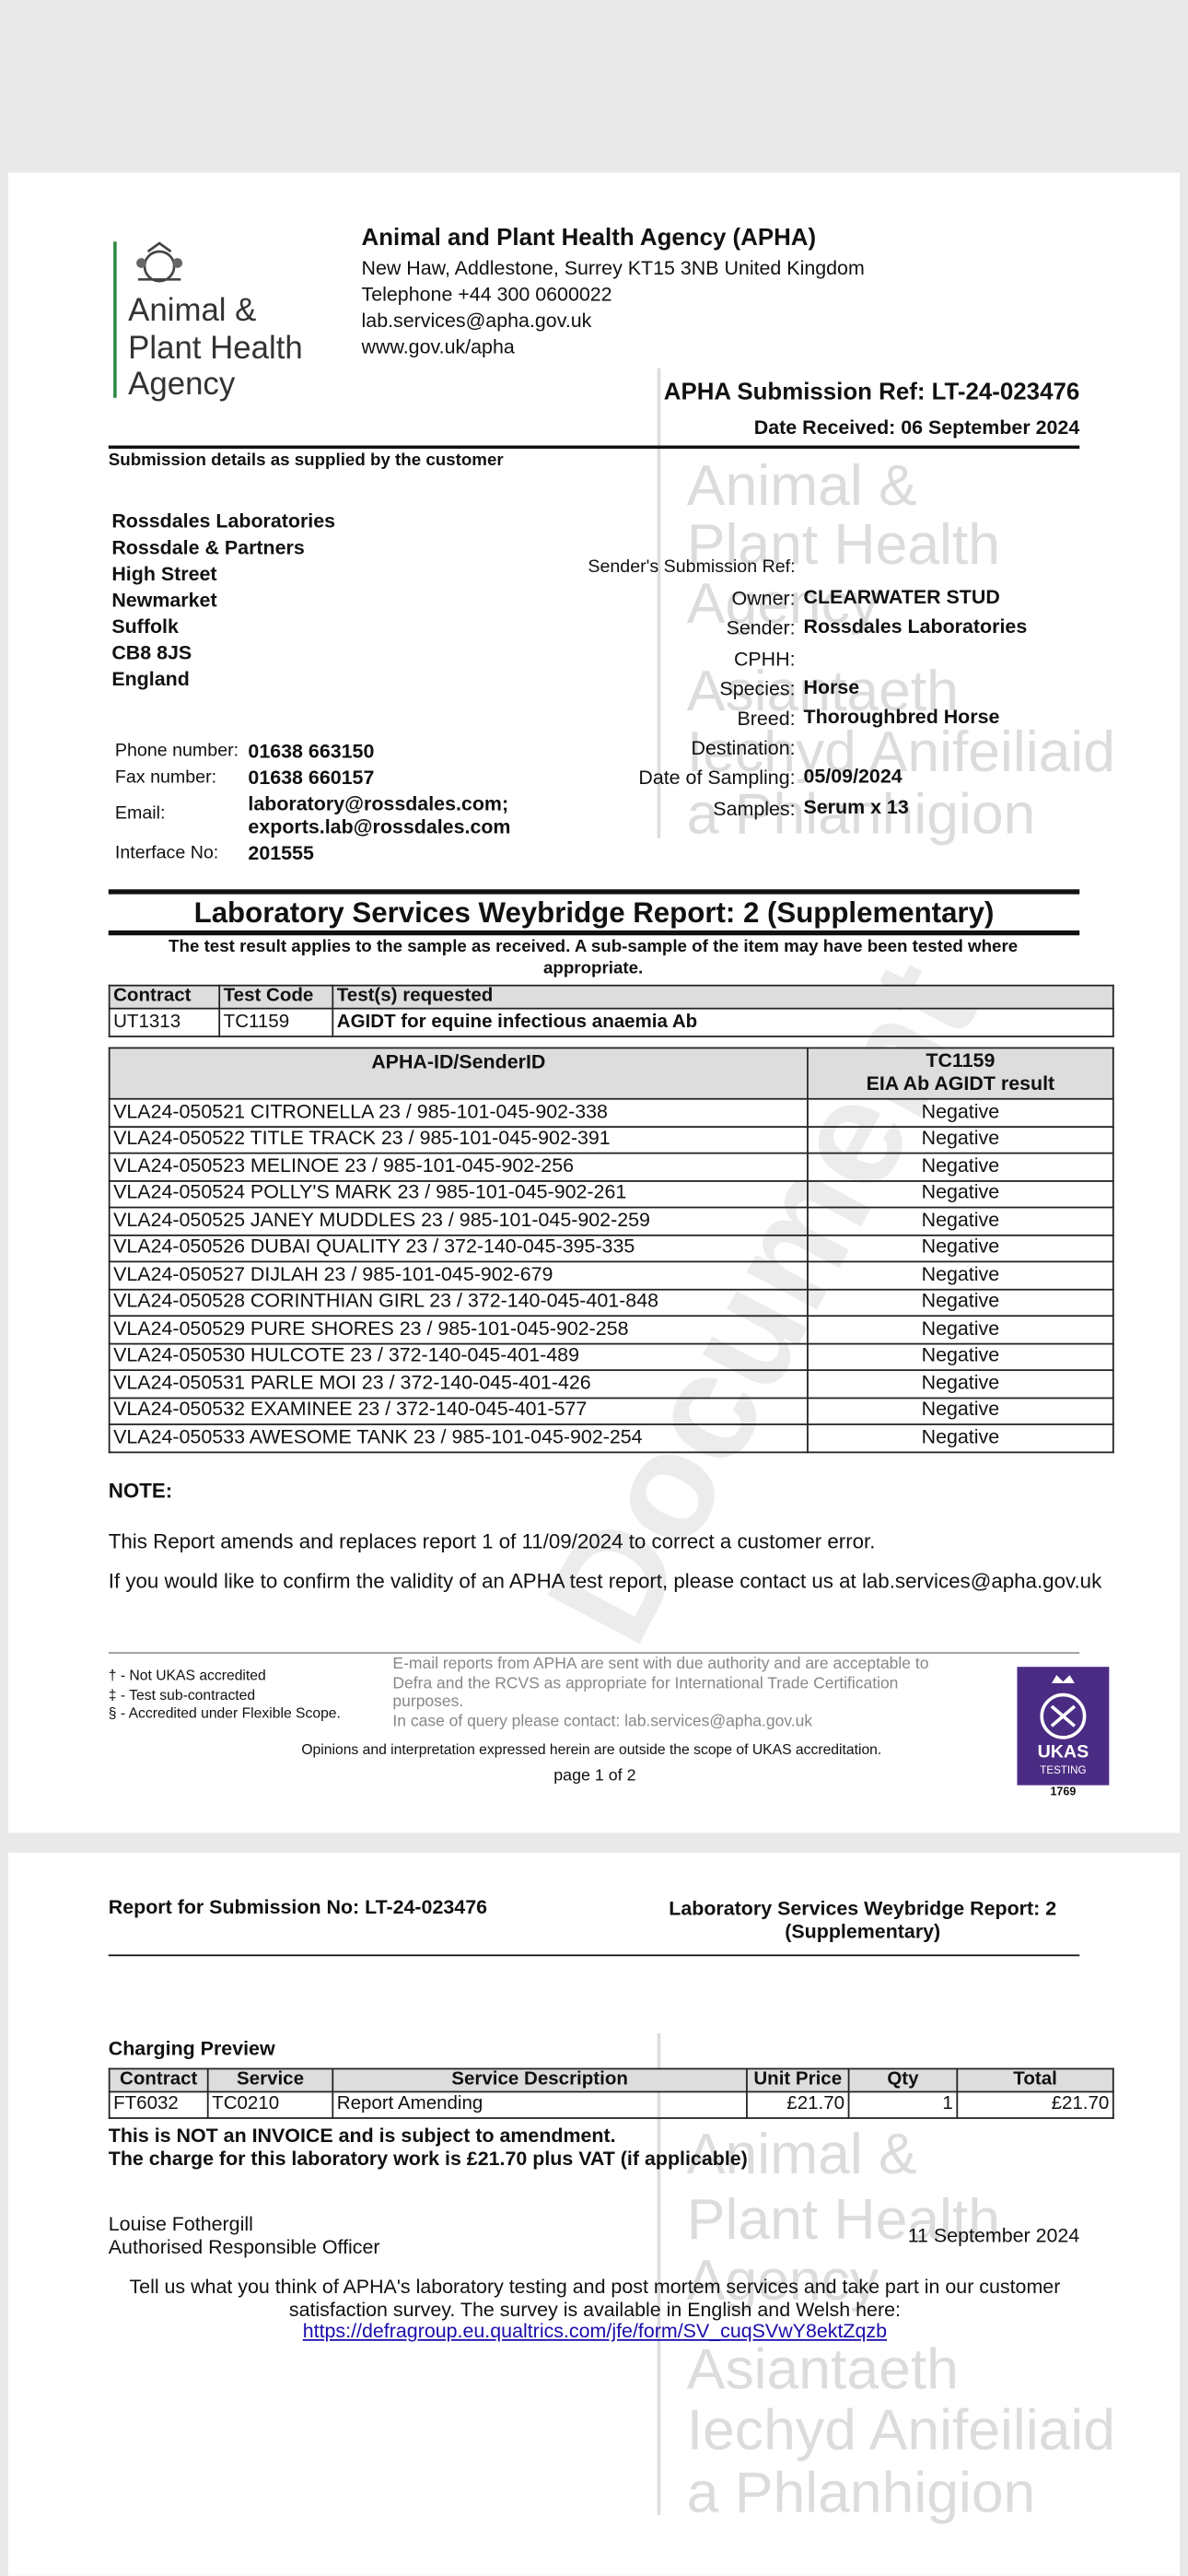 This screenshot has height=2576, width=1188. Describe the element at coordinates (822, 2369) in the screenshot. I see `watermark-line: Asiantaeth` at that location.